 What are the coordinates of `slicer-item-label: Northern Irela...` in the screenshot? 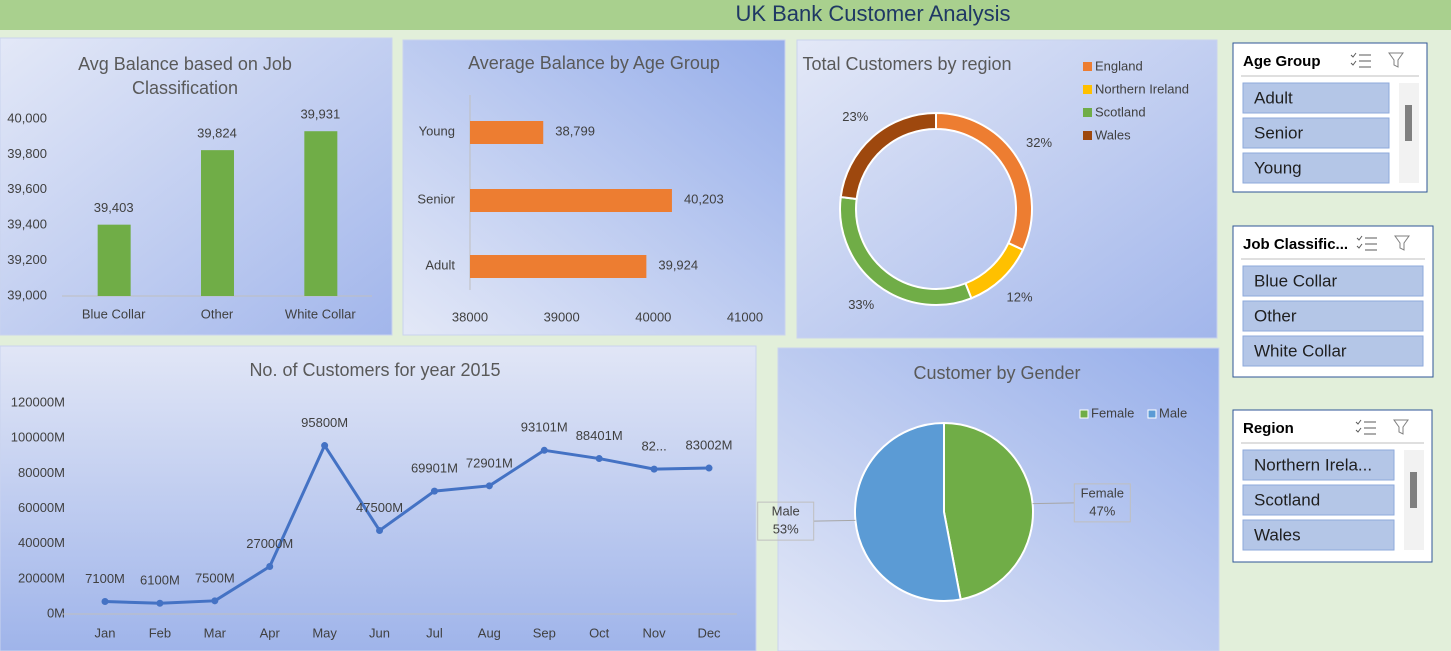 It's located at (1313, 464).